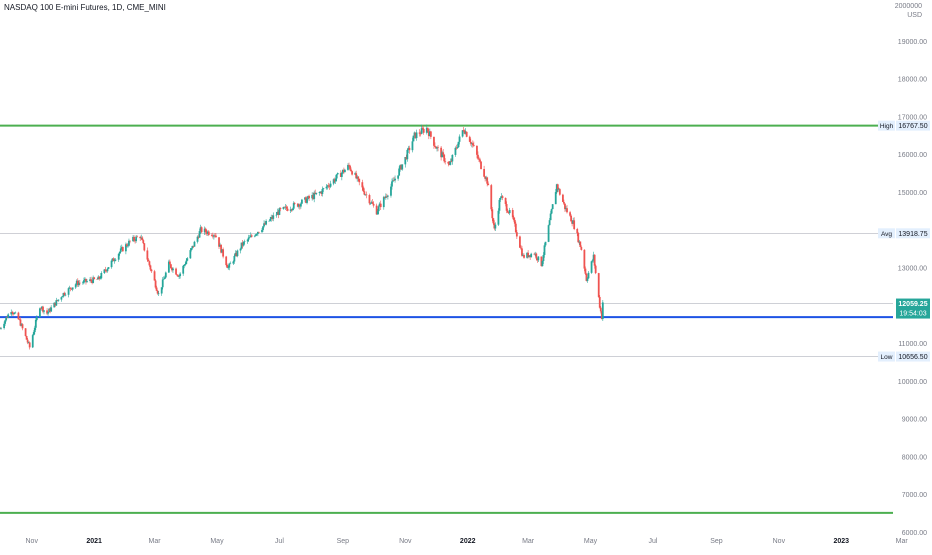 The width and height of the screenshot is (932, 555). What do you see at coordinates (913, 308) in the screenshot?
I see `last-price-badge: 12059.25 19:54:03` at bounding box center [913, 308].